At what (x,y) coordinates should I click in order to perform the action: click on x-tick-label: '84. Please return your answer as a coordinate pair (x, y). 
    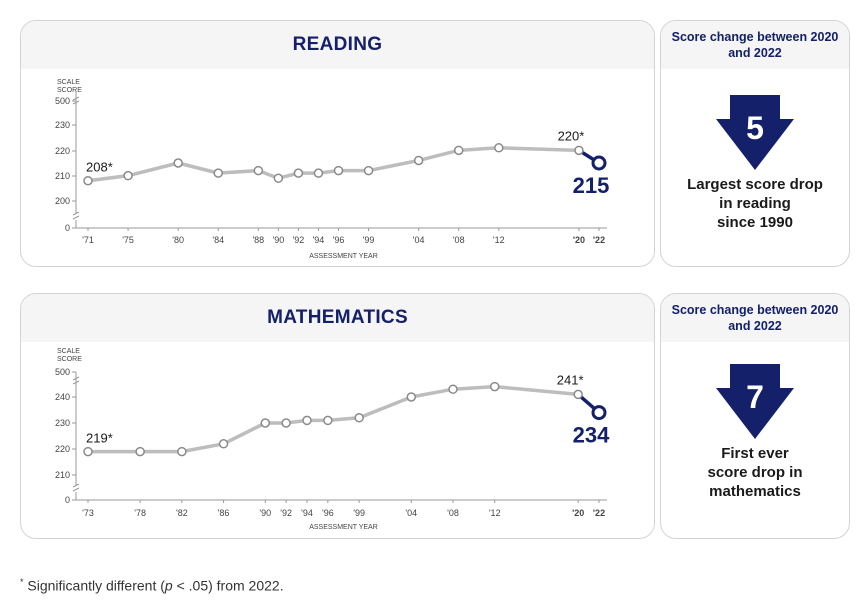
    Looking at the image, I should click on (218, 240).